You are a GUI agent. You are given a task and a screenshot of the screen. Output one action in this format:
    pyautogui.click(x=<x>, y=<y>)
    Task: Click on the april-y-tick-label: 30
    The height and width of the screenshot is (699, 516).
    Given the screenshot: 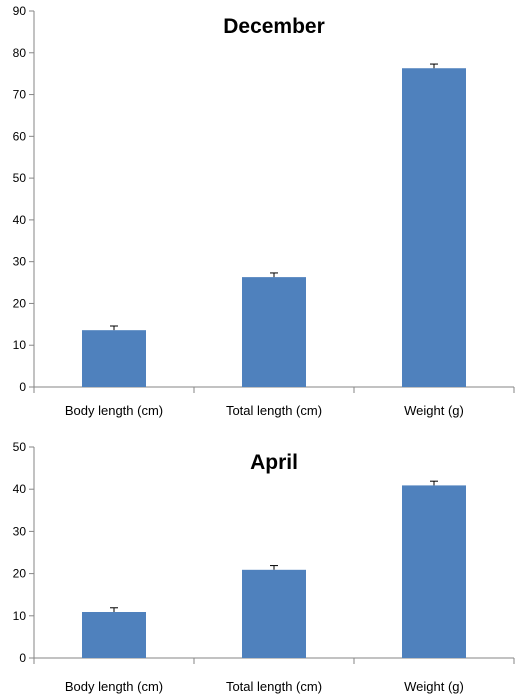 What is the action you would take?
    pyautogui.click(x=20, y=531)
    